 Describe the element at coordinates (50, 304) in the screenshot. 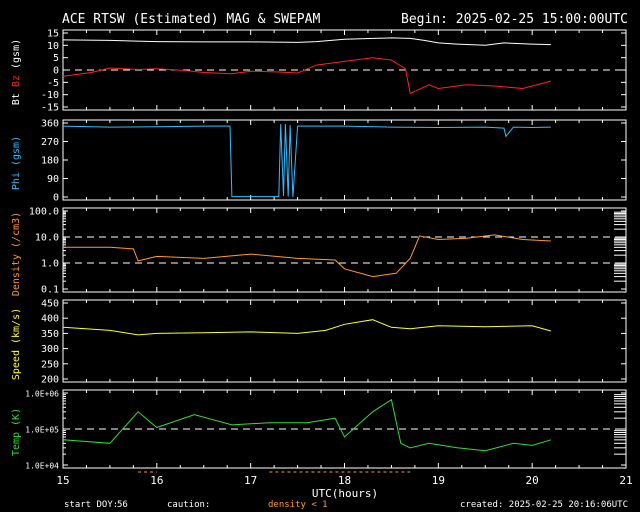

I see `speed-y-tick-label: 450` at that location.